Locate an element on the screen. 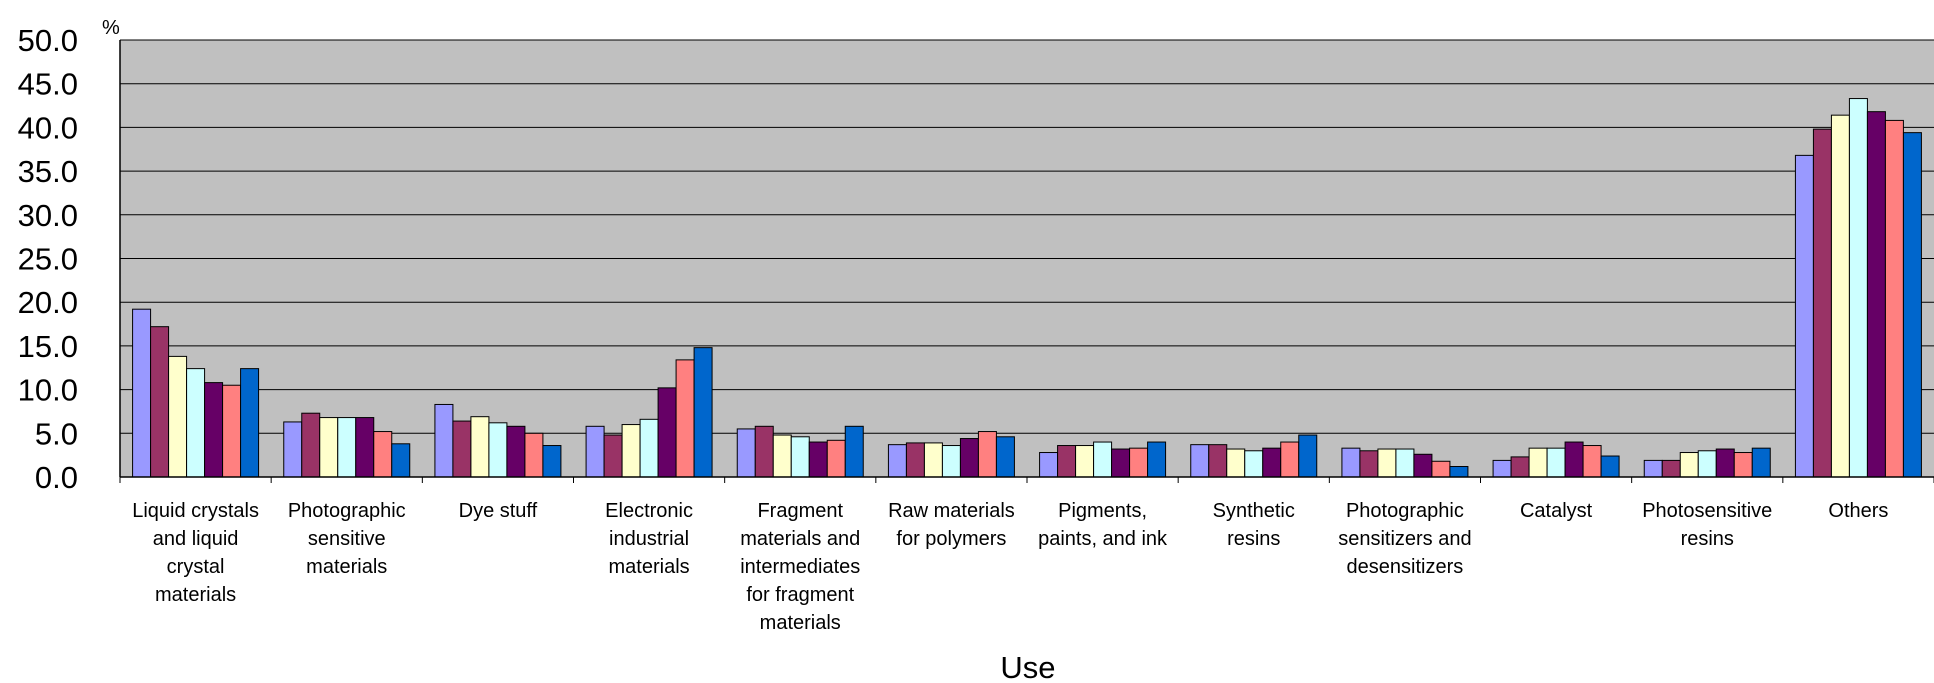 This screenshot has height=683, width=1934. category-label: Dye stuff is located at coordinates (498, 511).